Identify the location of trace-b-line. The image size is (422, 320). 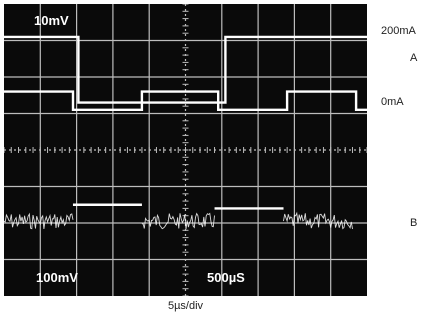
(185, 100).